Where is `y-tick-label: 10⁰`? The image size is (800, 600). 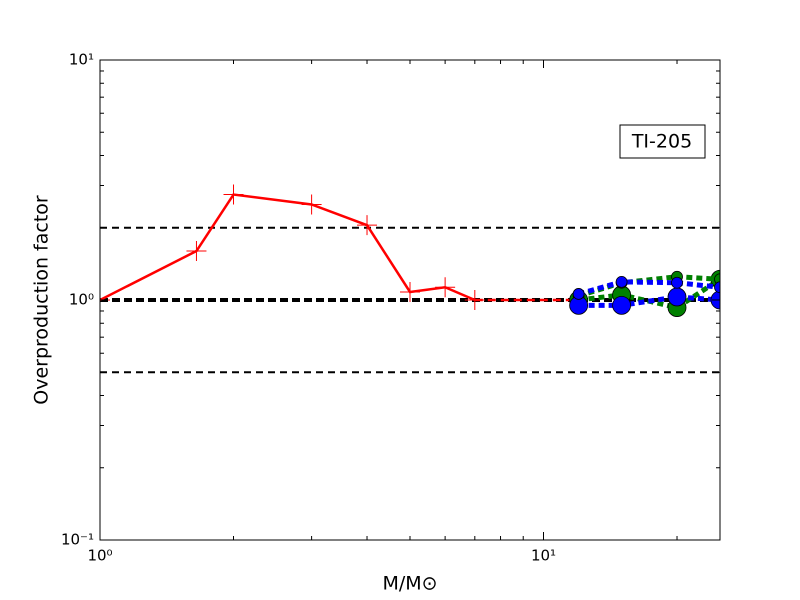 y-tick-label: 10⁰ is located at coordinates (81, 300).